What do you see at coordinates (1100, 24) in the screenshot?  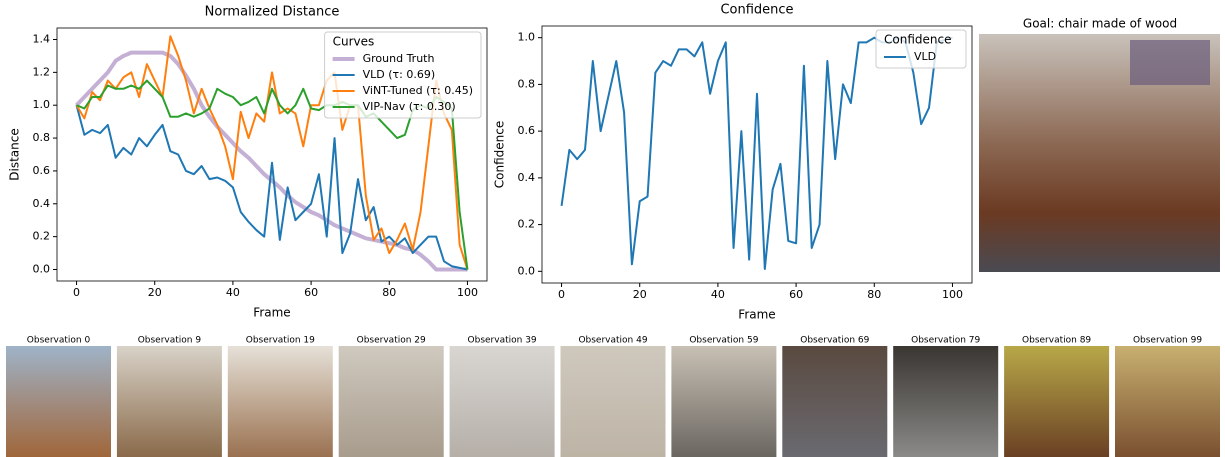 I see `goal-title: Goal: chair made of wood` at bounding box center [1100, 24].